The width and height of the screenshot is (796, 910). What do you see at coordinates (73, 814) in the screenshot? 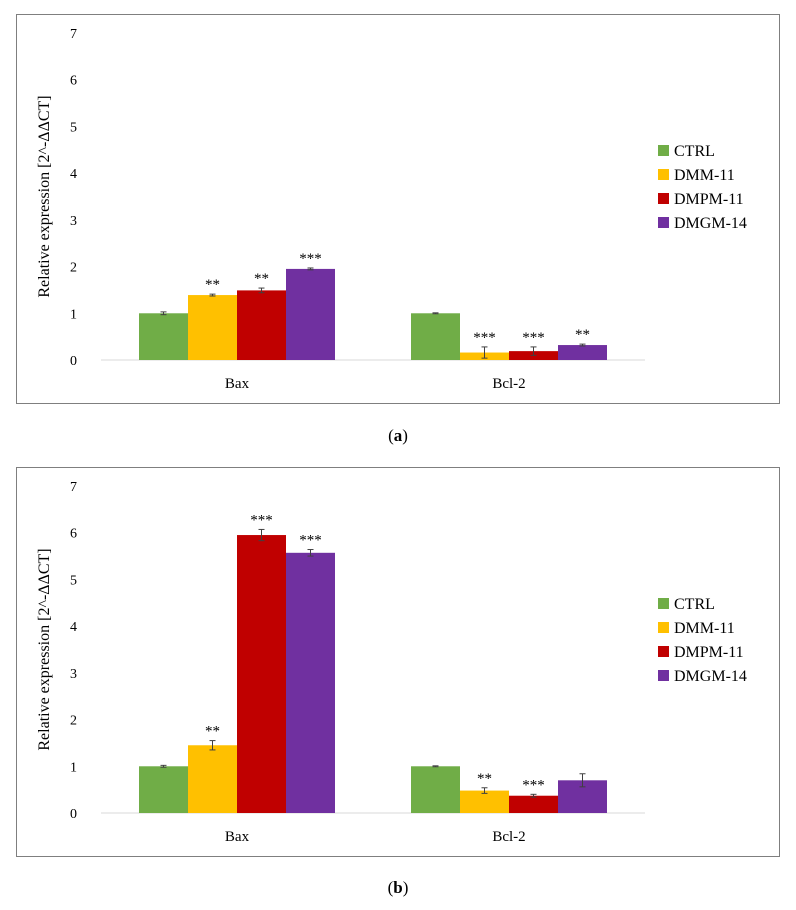
I see `chart-b-ytick-label: 0` at bounding box center [73, 814].